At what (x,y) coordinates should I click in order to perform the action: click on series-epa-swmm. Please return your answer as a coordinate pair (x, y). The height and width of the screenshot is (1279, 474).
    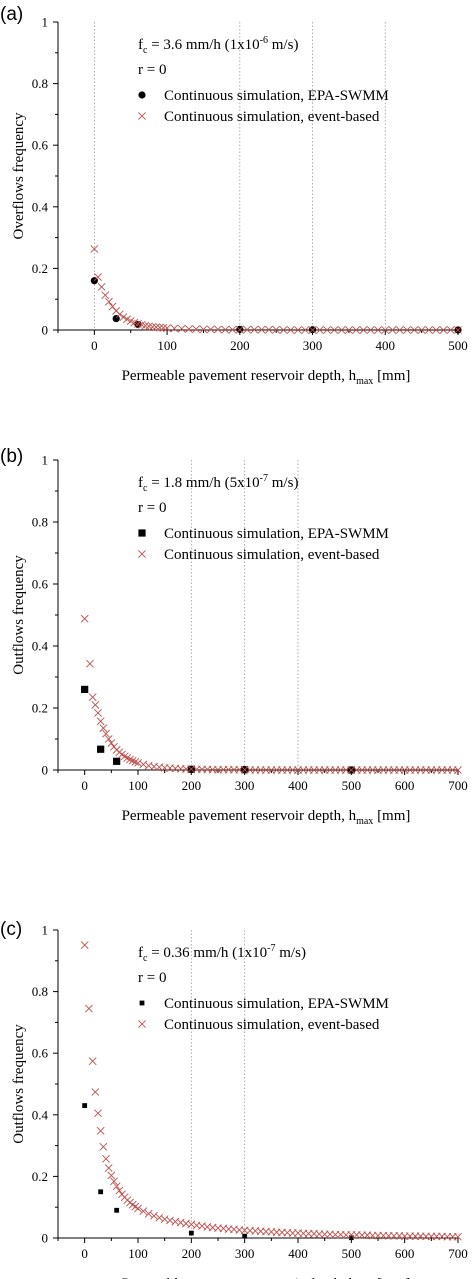
    Looking at the image, I should click on (218, 1172).